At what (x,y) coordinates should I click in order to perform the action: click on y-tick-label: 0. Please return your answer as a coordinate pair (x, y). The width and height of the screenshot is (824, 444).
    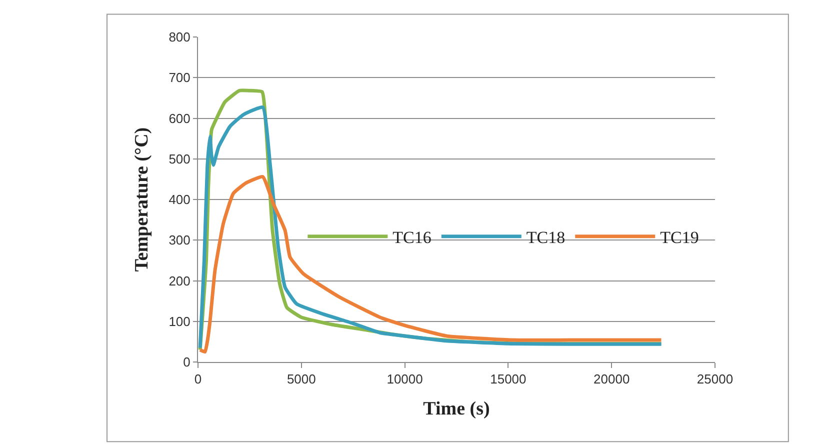
    Looking at the image, I should click on (186, 362).